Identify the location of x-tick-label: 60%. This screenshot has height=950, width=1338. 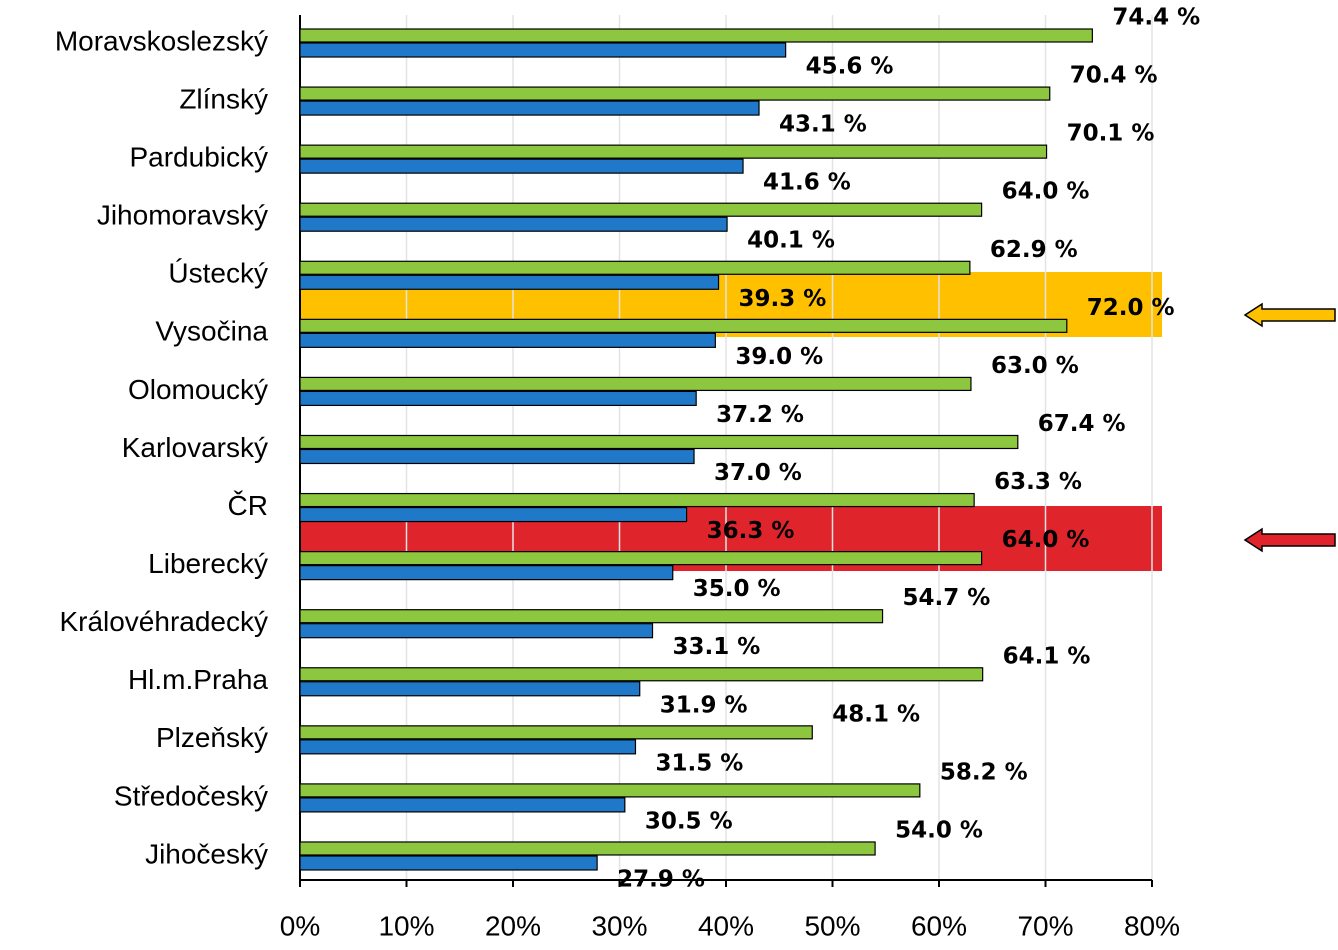
(939, 925).